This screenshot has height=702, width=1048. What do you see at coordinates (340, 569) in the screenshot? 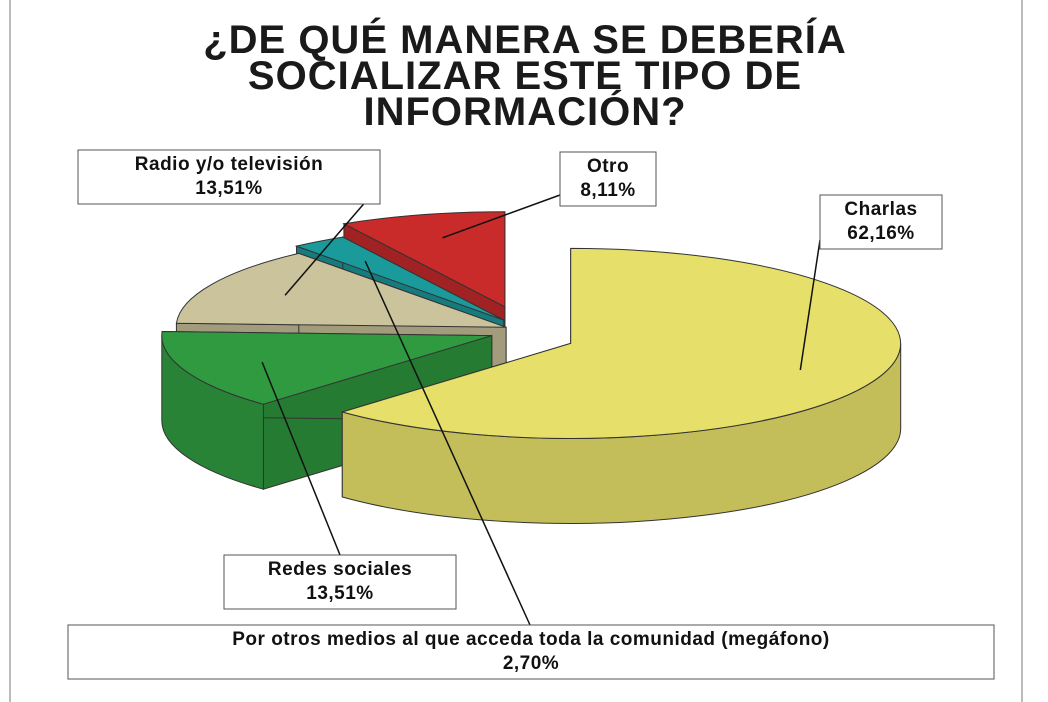
I see `slice-label: Redes sociales` at bounding box center [340, 569].